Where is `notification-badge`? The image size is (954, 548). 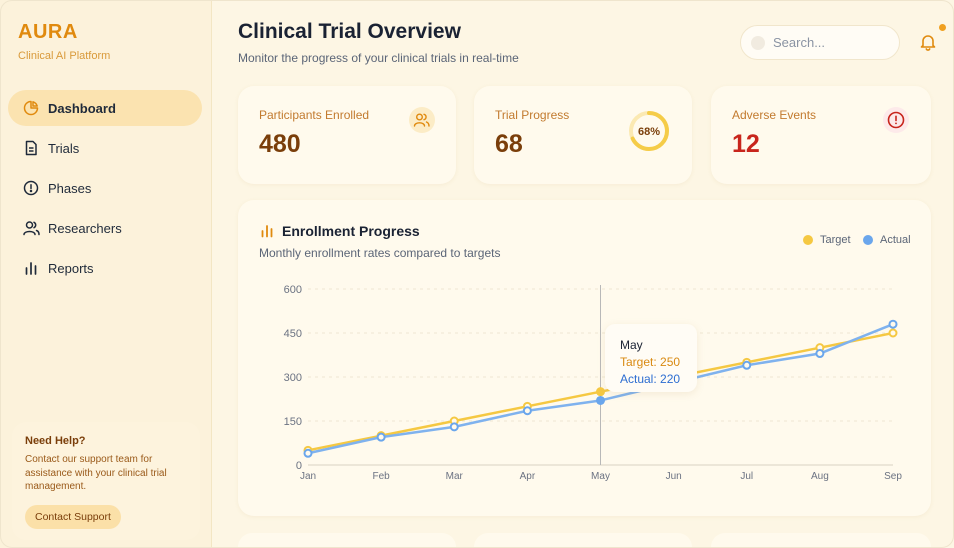 notification-badge is located at coordinates (942, 27).